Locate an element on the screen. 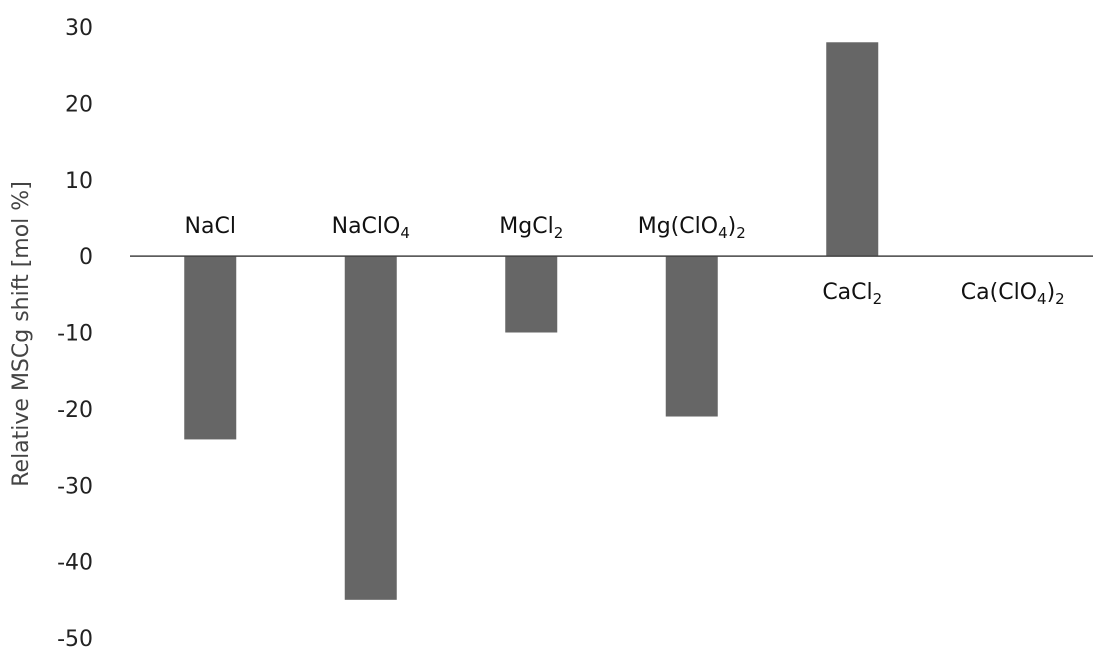  y-tick-label: 30 is located at coordinates (79, 28).